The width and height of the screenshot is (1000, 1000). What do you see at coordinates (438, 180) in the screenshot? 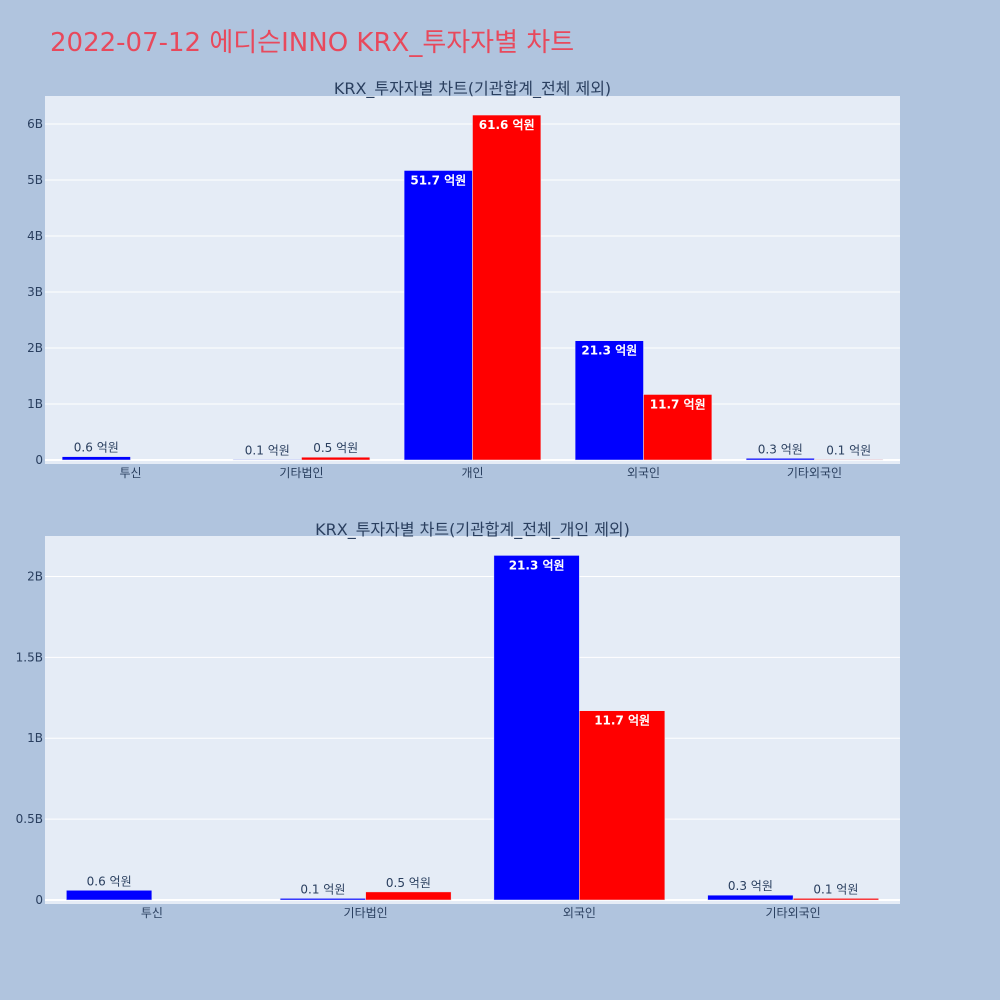
I see `data-label: 51.7 억원` at bounding box center [438, 180].